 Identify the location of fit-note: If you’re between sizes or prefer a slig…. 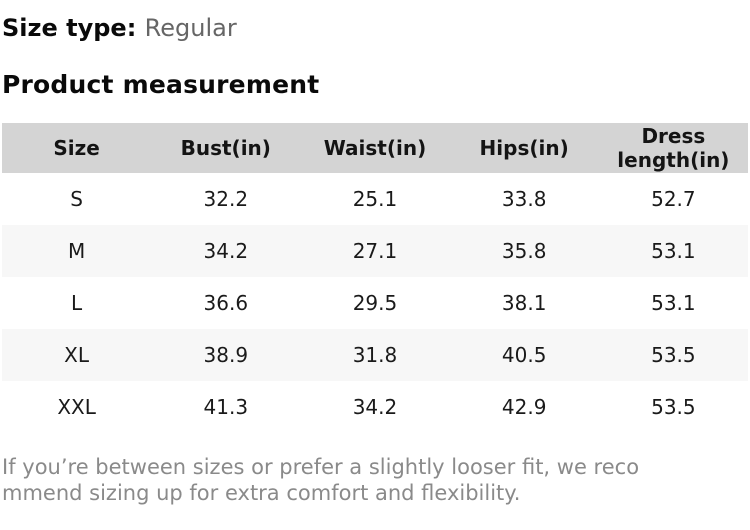
(375, 469).